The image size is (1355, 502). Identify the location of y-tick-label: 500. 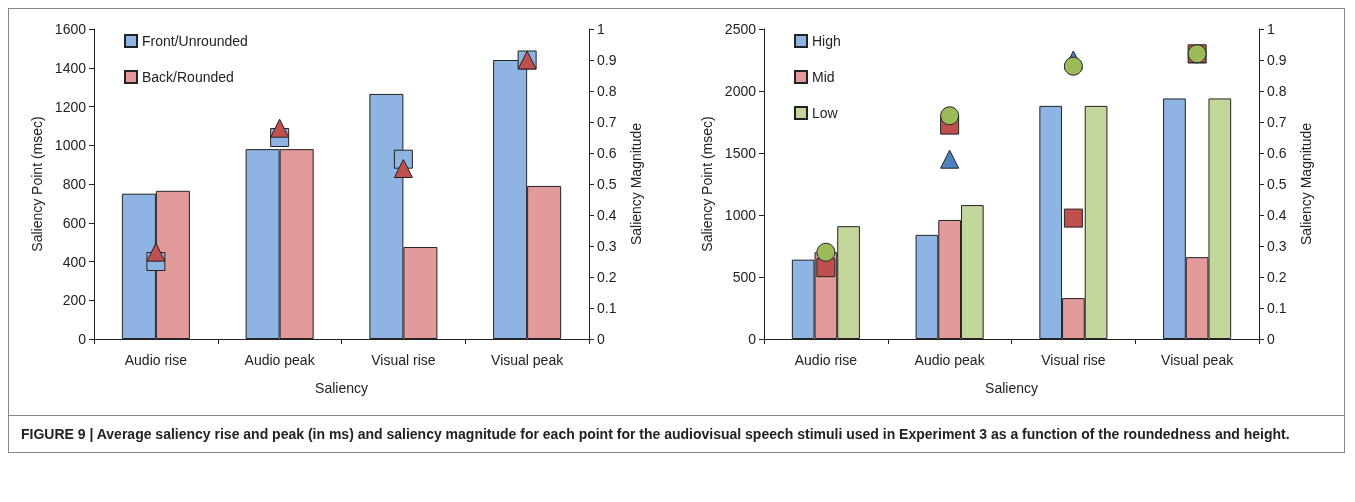
(744, 277).